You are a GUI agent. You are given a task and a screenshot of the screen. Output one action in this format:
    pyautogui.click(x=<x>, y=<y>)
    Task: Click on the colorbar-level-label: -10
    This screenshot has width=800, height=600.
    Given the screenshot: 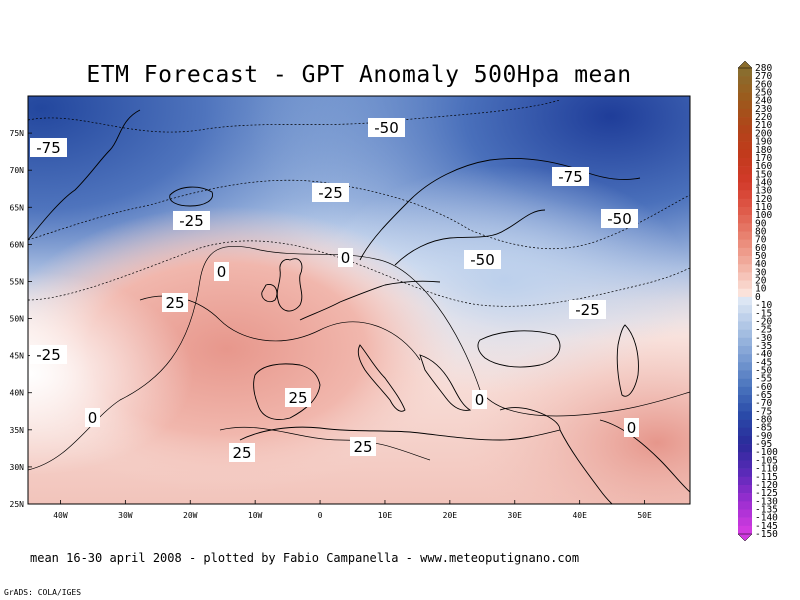 What is the action you would take?
    pyautogui.click(x=763, y=305)
    